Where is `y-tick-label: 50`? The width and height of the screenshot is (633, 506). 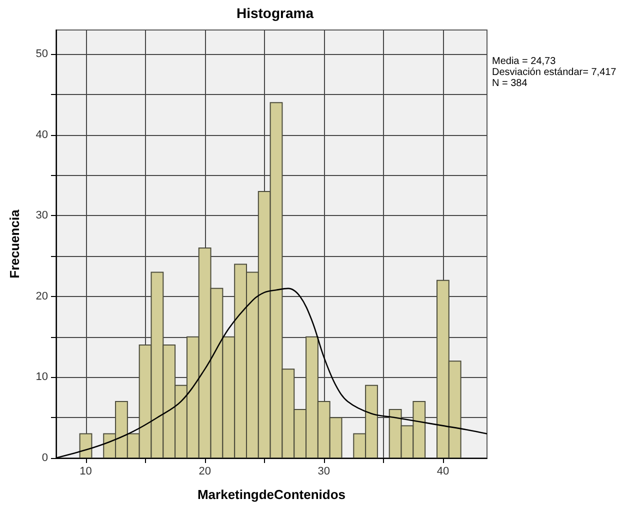 y-tick-label: 50 is located at coordinates (42, 54).